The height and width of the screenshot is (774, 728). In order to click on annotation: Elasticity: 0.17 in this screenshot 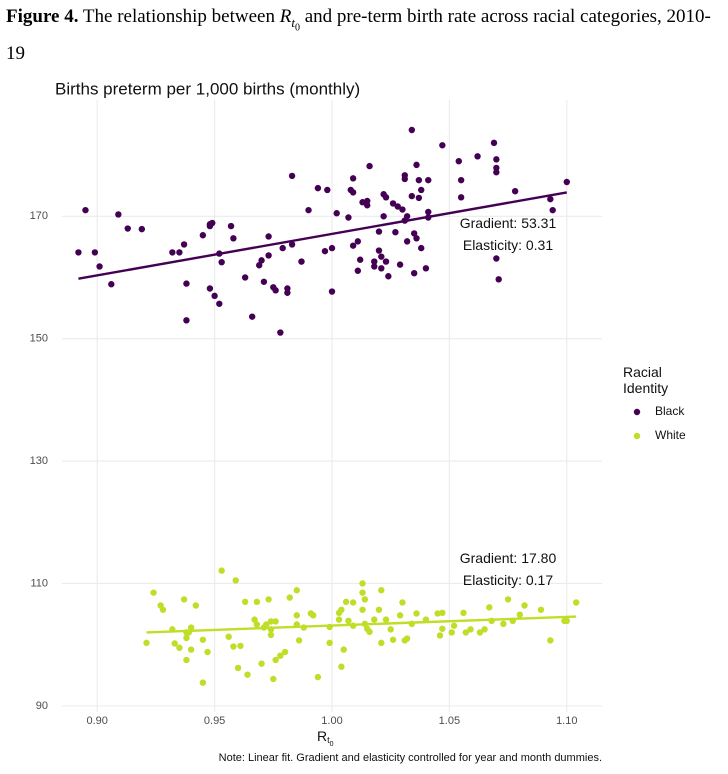, I will do `click(508, 580)`.